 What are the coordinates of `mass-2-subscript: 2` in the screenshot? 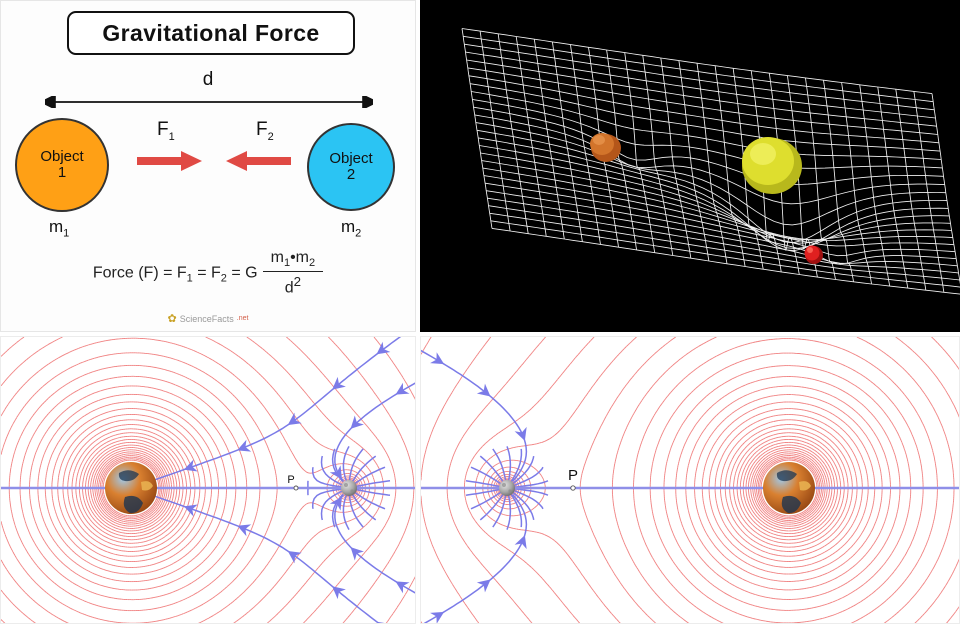 It's located at (358, 233).